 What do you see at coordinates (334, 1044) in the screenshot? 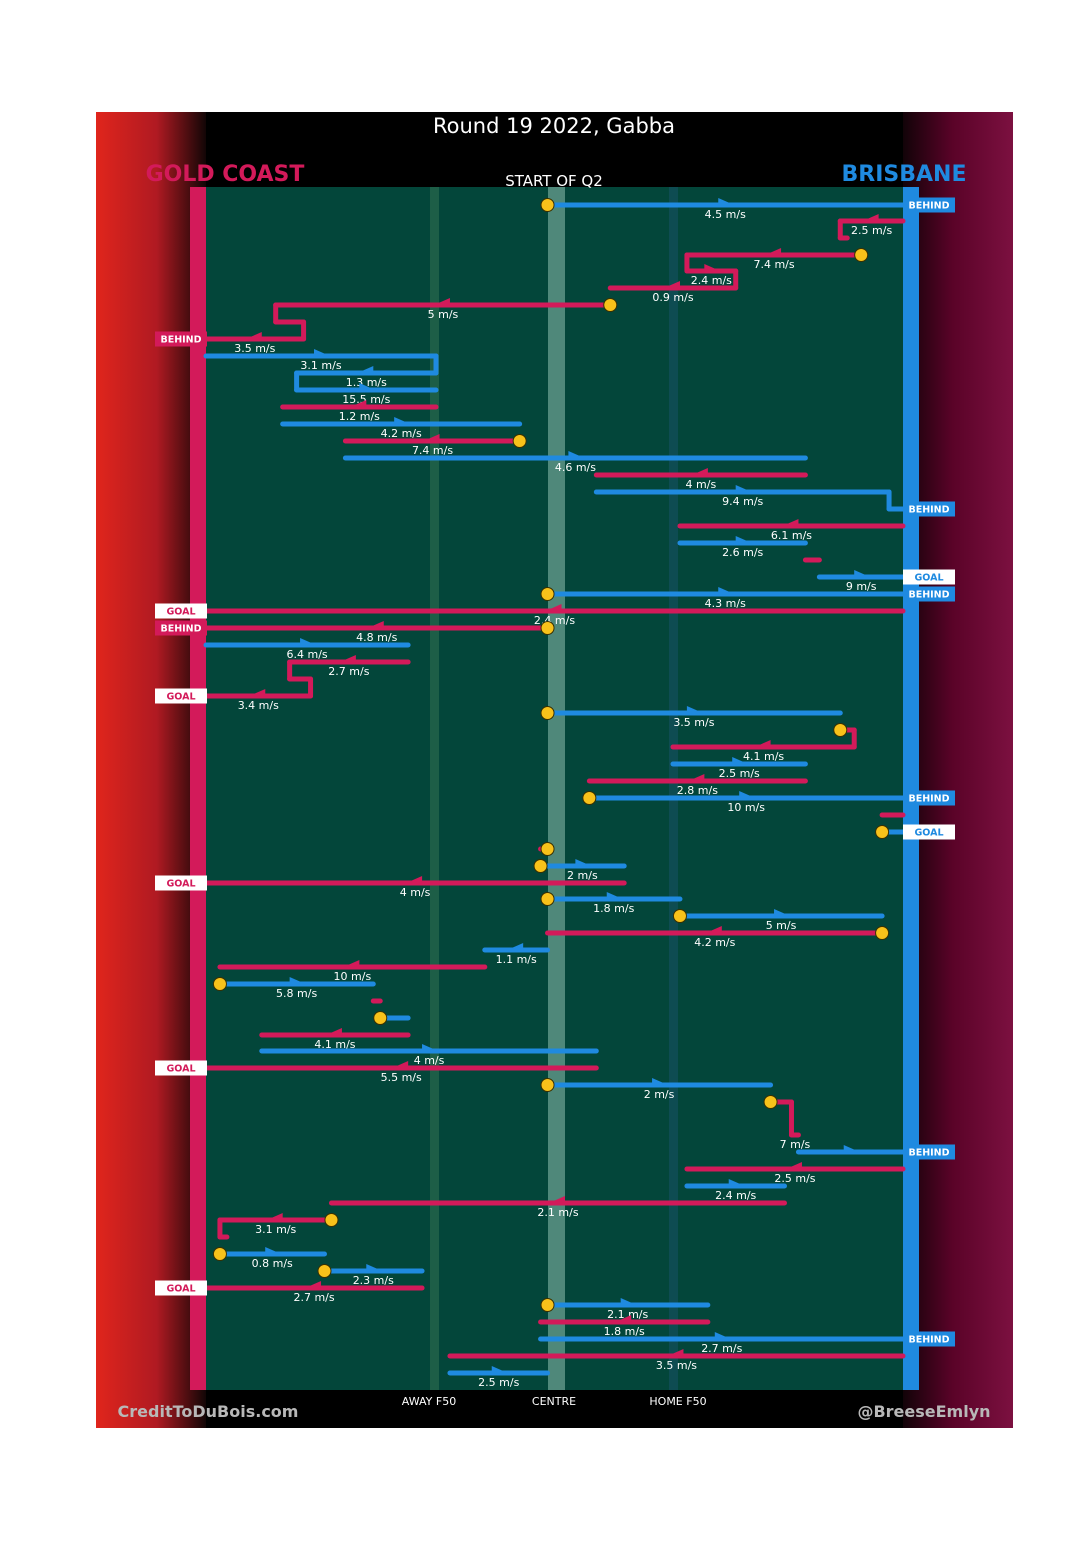
I see `speed-label: 4.1 m/s` at bounding box center [334, 1044].